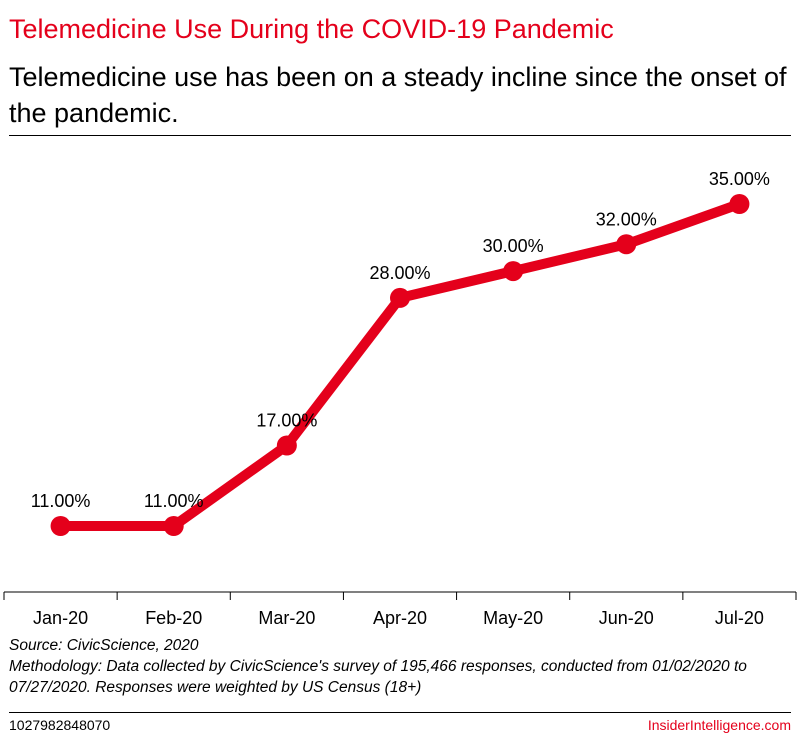  I want to click on x-tick-label: Jan-20, so click(60, 618).